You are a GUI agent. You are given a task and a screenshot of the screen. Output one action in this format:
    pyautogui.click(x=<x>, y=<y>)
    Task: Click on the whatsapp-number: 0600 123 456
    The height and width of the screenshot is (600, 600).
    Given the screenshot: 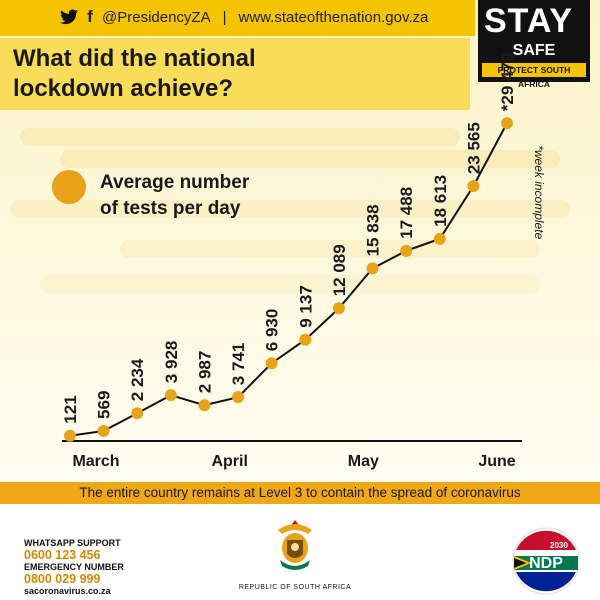 What is the action you would take?
    pyautogui.click(x=62, y=555)
    